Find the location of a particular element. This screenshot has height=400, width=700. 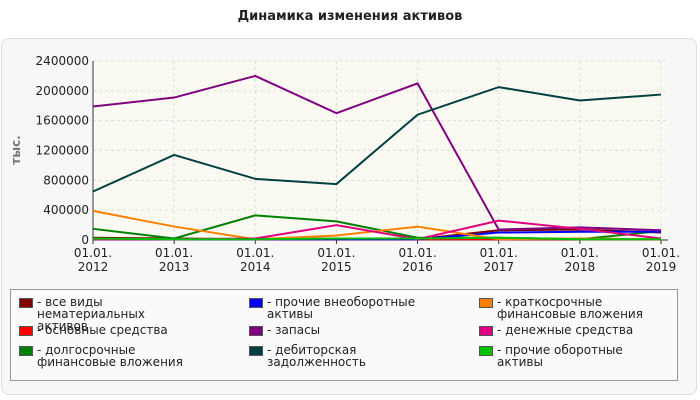

x-tick-label: 01.01. 2014 is located at coordinates (255, 260).